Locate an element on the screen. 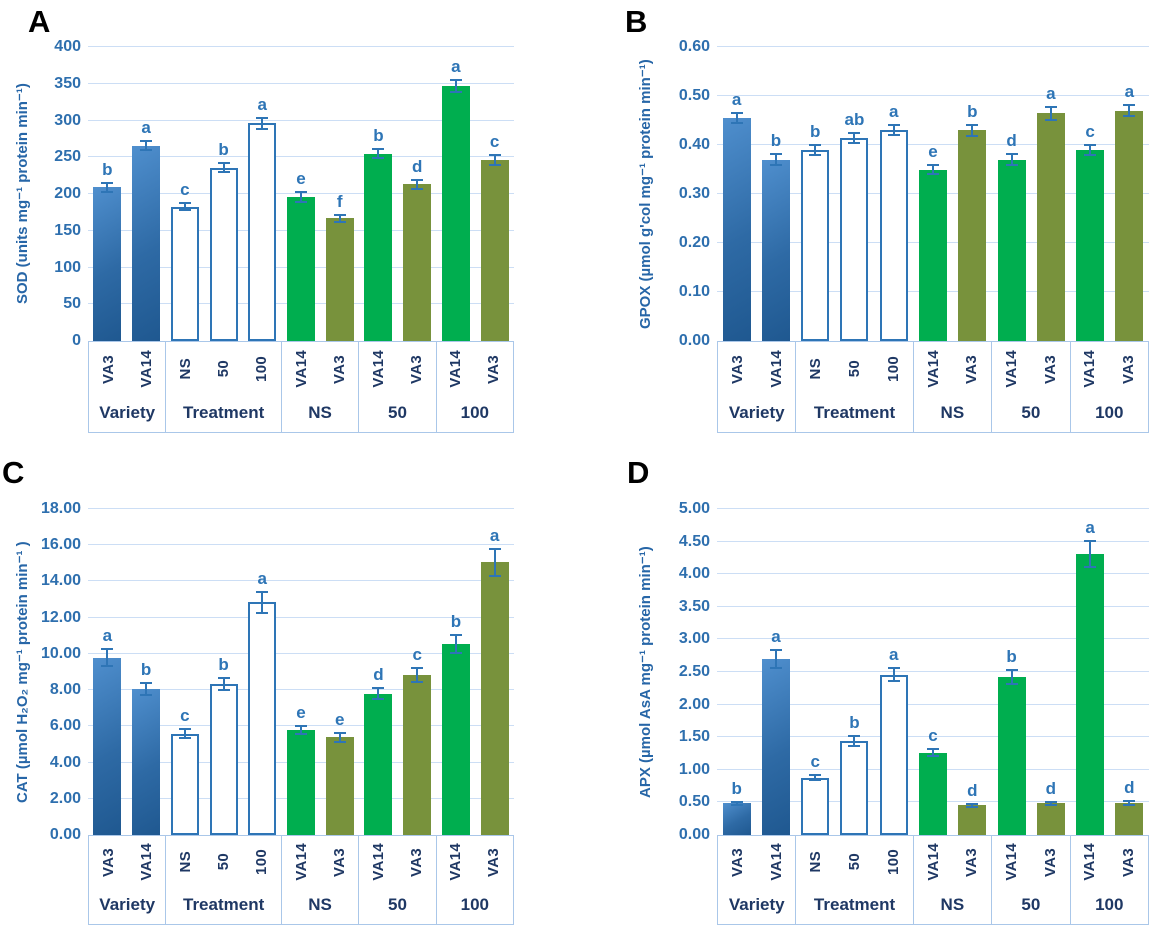 The image size is (1175, 935). y-tick-label: 1.00 is located at coordinates (694, 769).